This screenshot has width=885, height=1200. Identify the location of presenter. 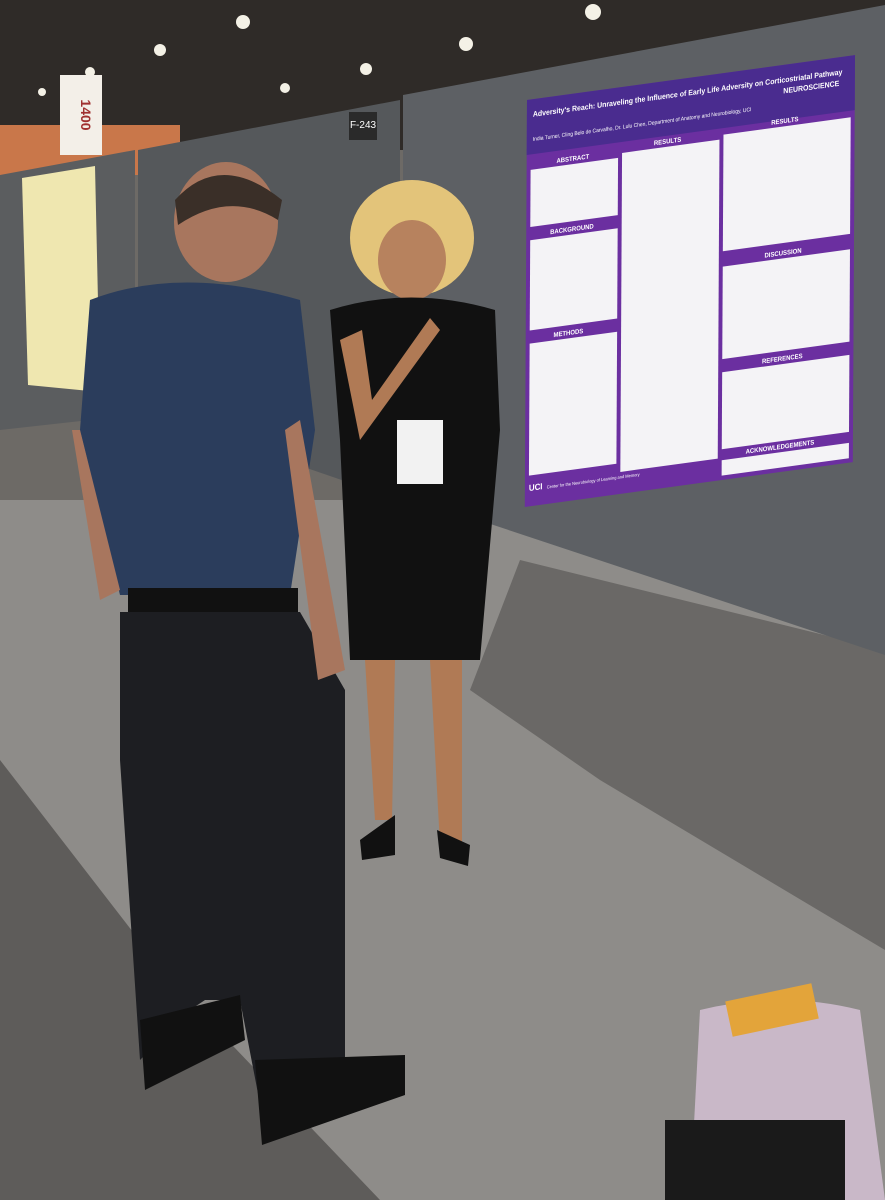
(415, 523).